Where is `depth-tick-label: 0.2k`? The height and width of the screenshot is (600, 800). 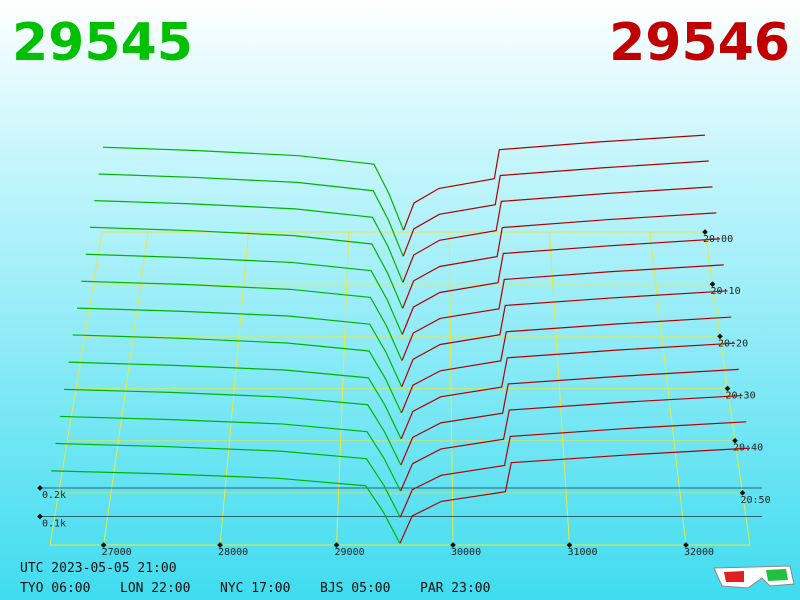
depth-tick-label: 0.2k is located at coordinates (54, 495).